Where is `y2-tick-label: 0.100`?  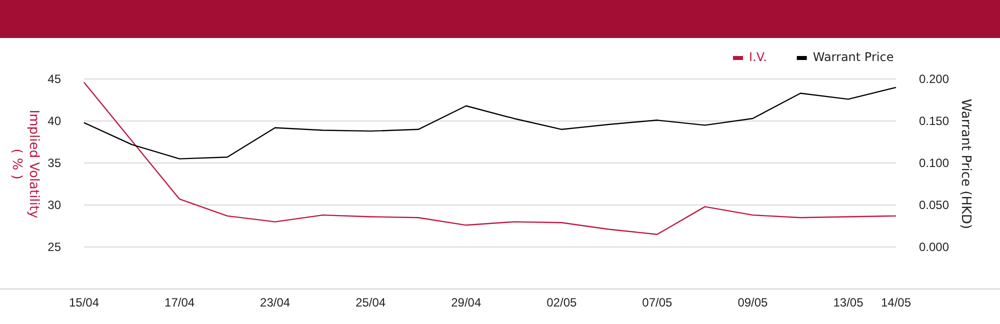 y2-tick-label: 0.100 is located at coordinates (934, 163).